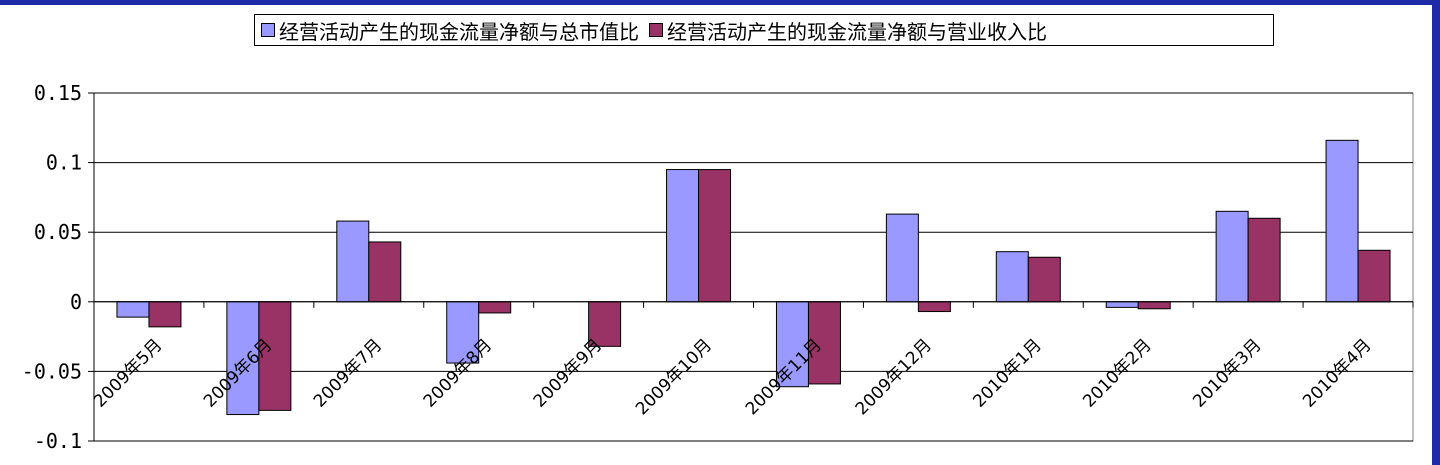 The image size is (1440, 465). Describe the element at coordinates (58, 232) in the screenshot. I see `y-tick-label-2: 0.05` at that location.